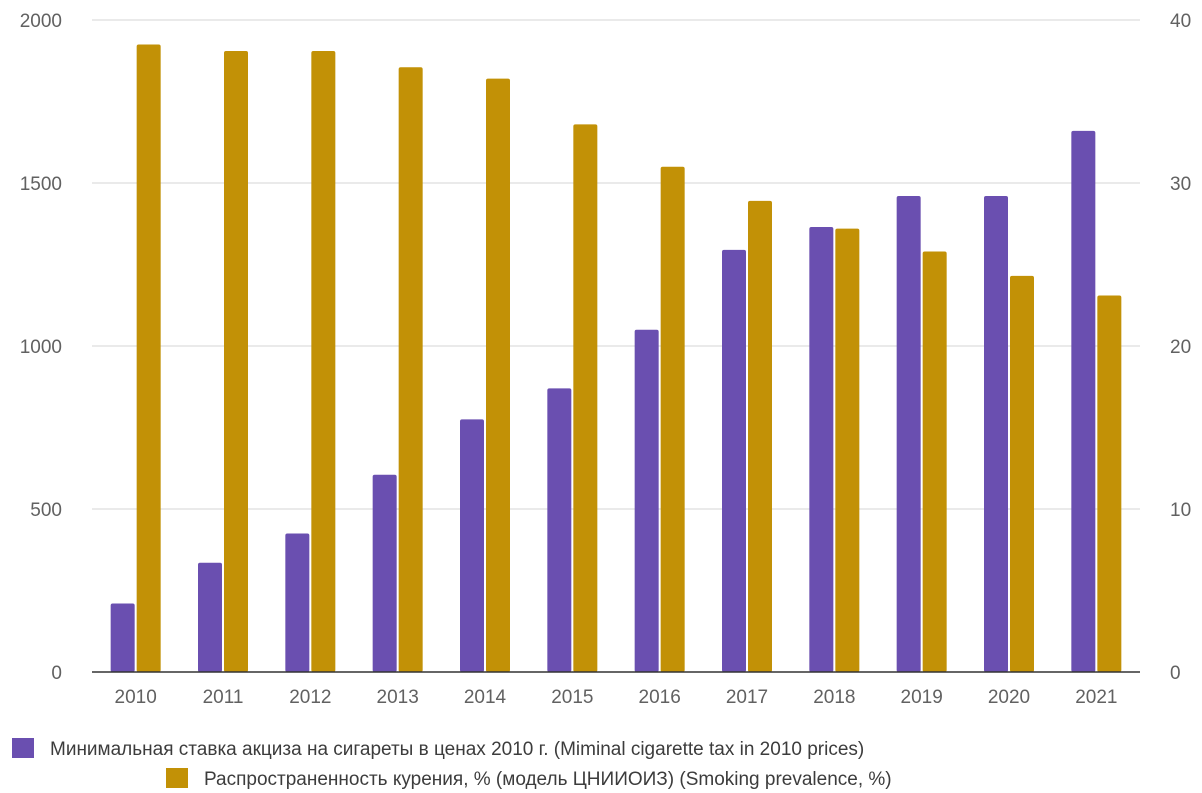 The image size is (1202, 793). Describe the element at coordinates (472, 545) in the screenshot. I see `bar-tax-2014` at that location.